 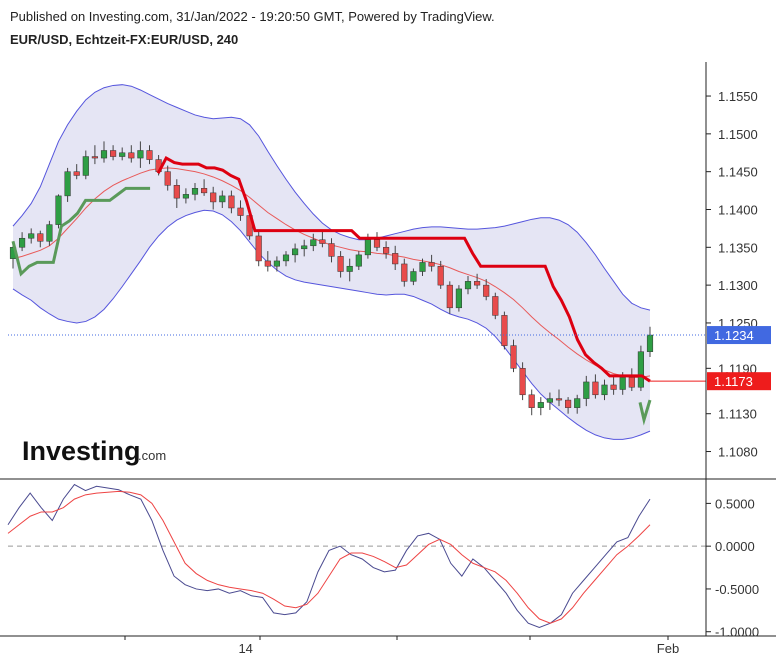 What do you see at coordinates (738, 134) in the screenshot?
I see `y-tick-label: 1.1500` at bounding box center [738, 134].